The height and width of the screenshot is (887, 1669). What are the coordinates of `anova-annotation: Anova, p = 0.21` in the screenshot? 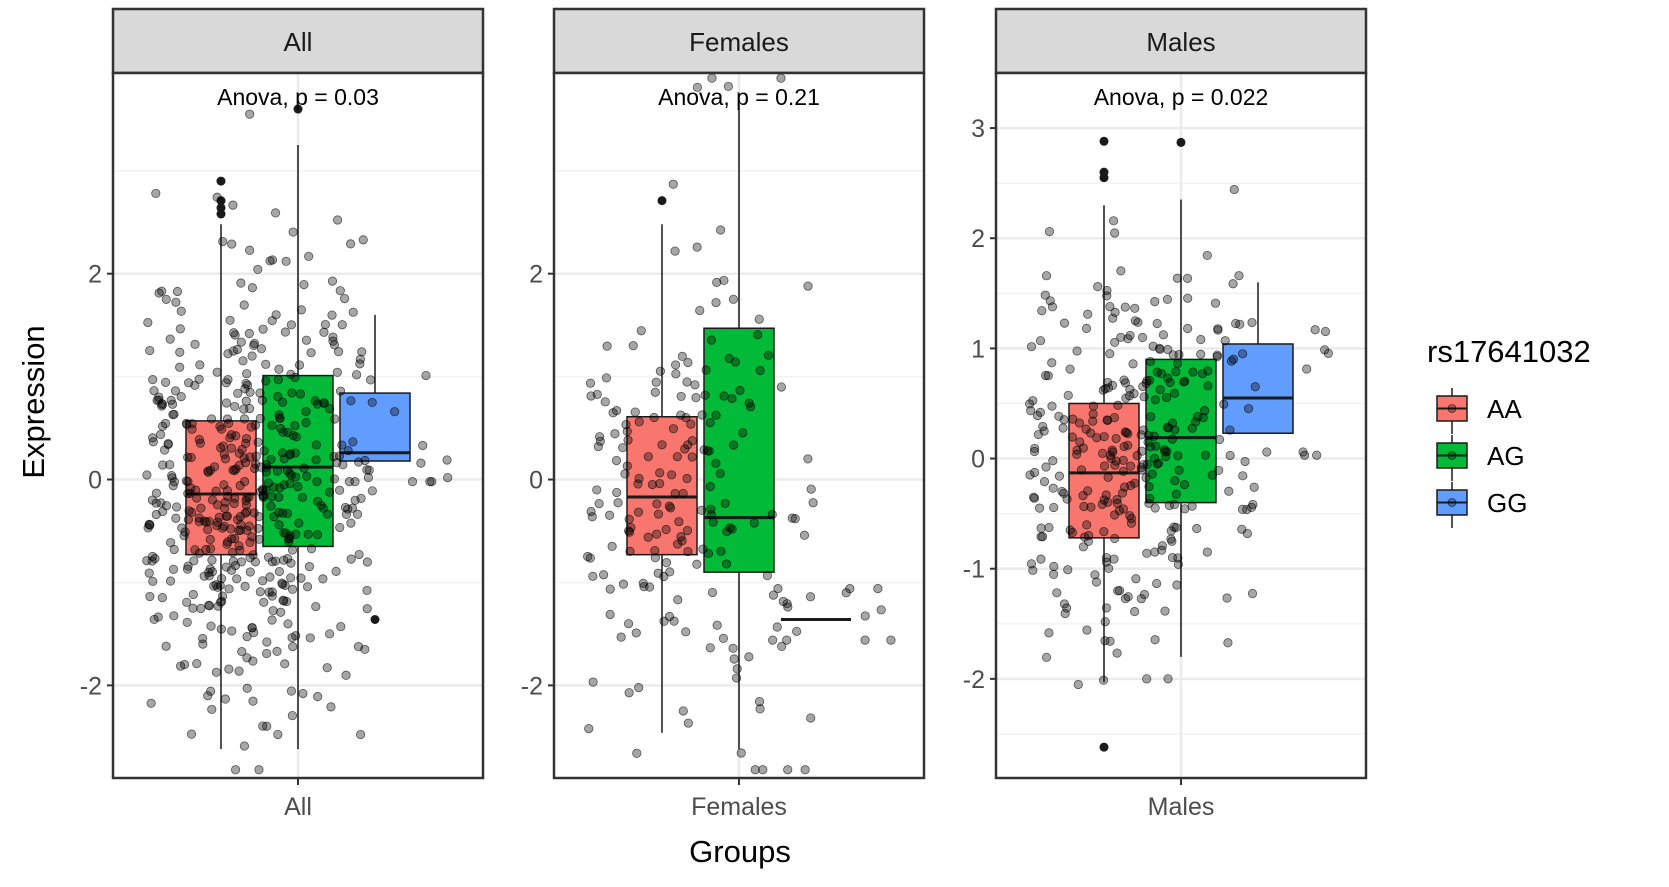 It's located at (739, 97).